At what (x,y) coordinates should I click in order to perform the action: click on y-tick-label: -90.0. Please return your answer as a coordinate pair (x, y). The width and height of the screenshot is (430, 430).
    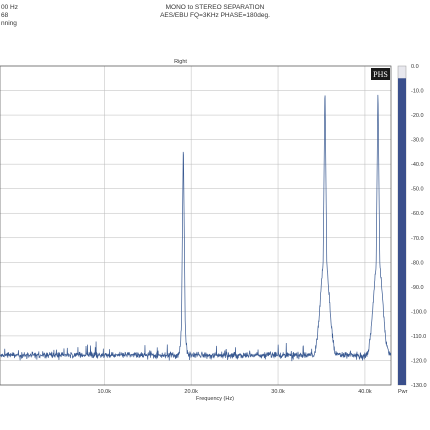
    Looking at the image, I should click on (417, 288).